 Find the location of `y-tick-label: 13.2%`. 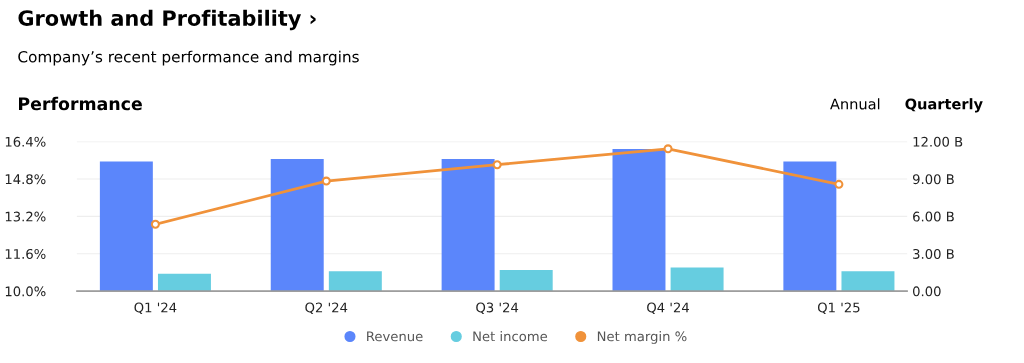

y-tick-label: 13.2% is located at coordinates (25, 216).